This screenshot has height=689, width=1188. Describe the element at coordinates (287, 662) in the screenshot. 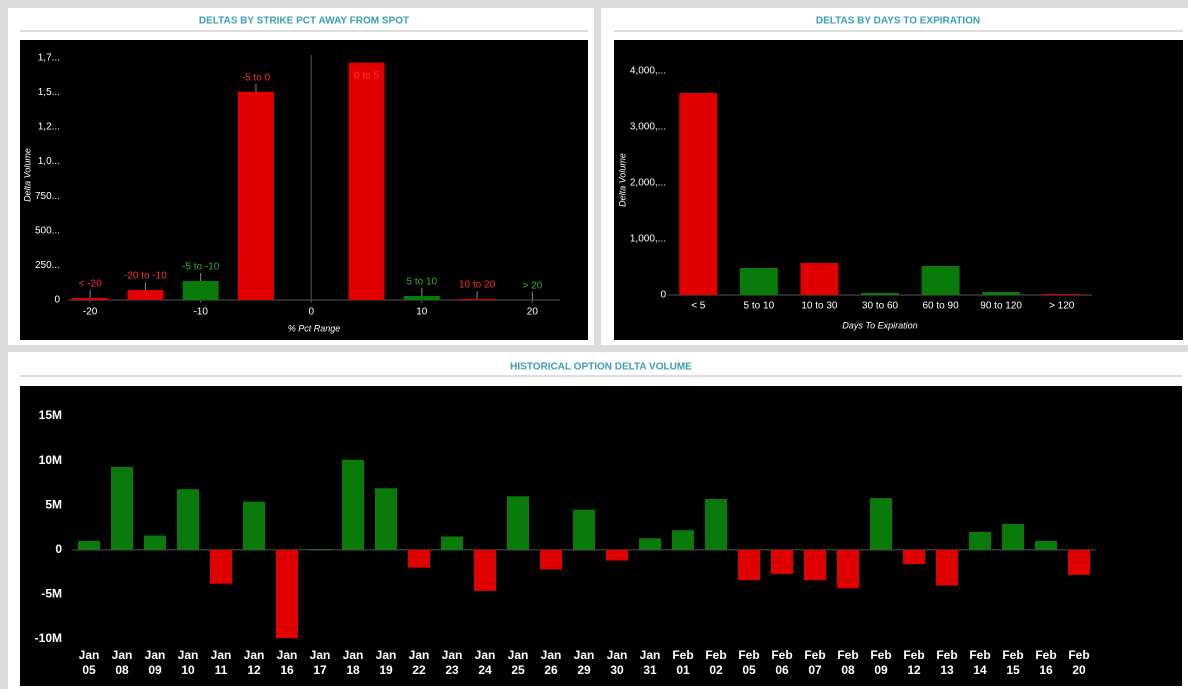

I see `x-tick-label: Jan 16` at that location.